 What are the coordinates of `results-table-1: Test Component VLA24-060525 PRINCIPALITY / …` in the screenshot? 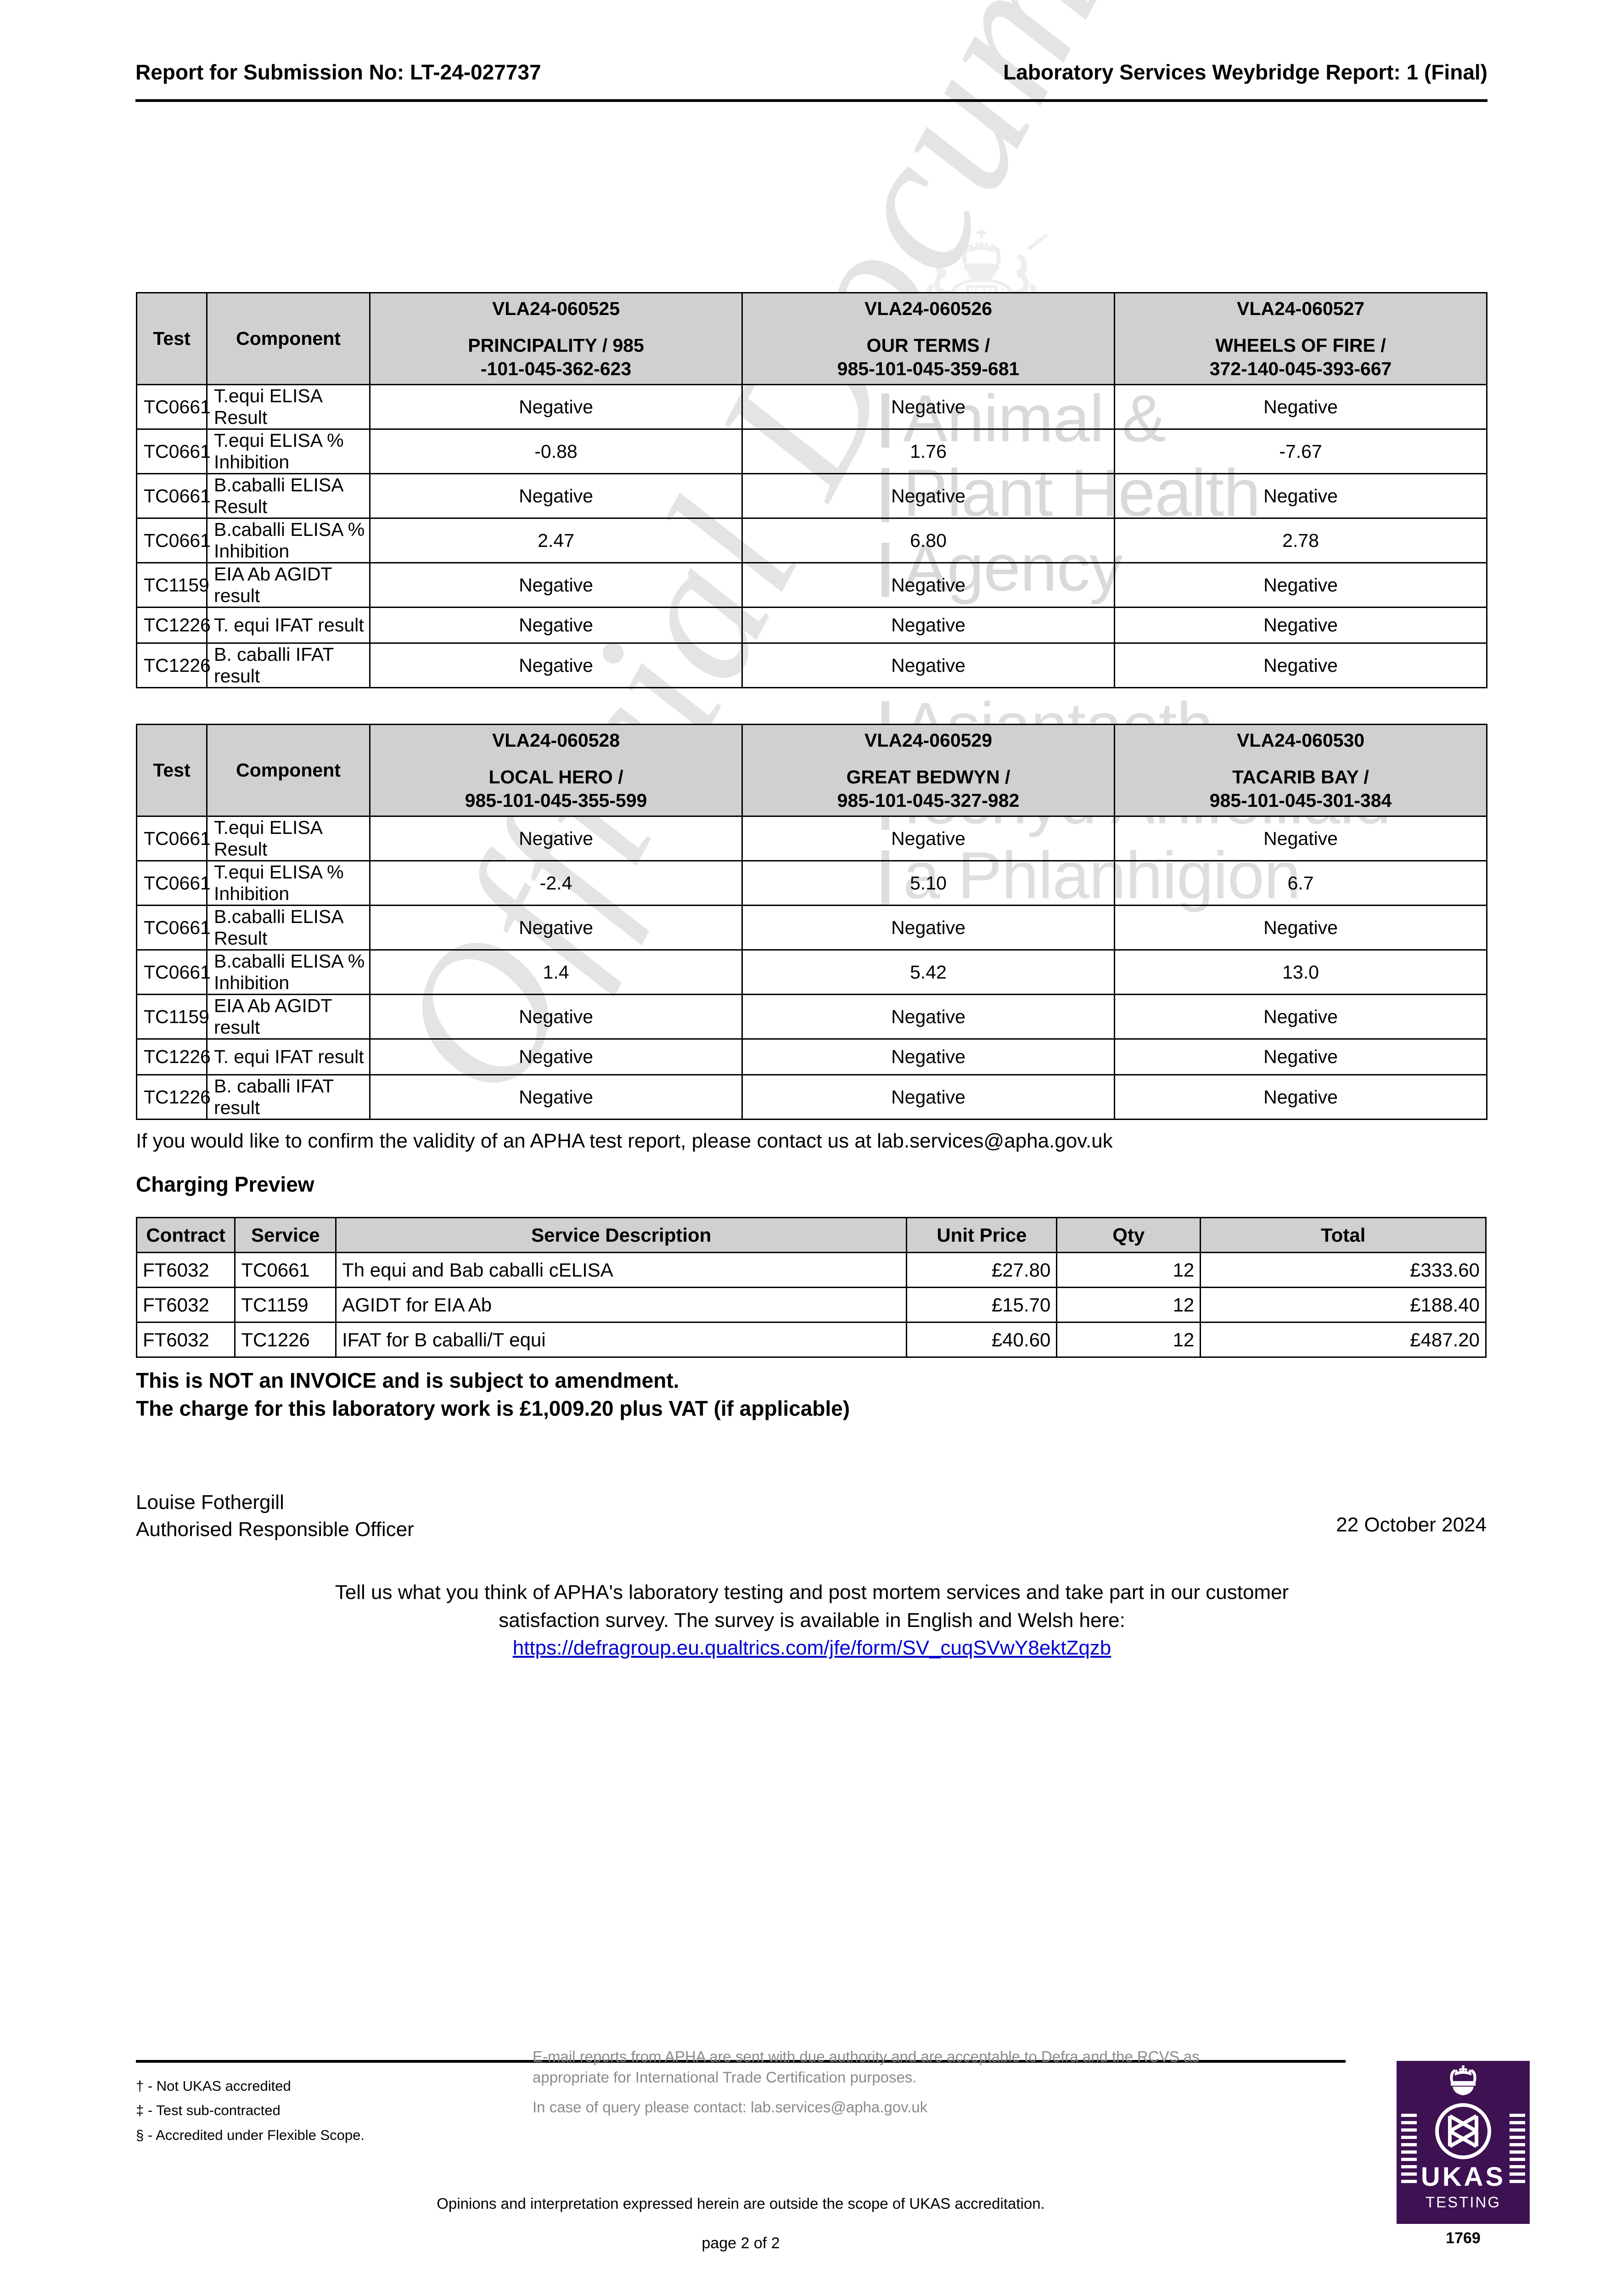 It's located at (811, 490).